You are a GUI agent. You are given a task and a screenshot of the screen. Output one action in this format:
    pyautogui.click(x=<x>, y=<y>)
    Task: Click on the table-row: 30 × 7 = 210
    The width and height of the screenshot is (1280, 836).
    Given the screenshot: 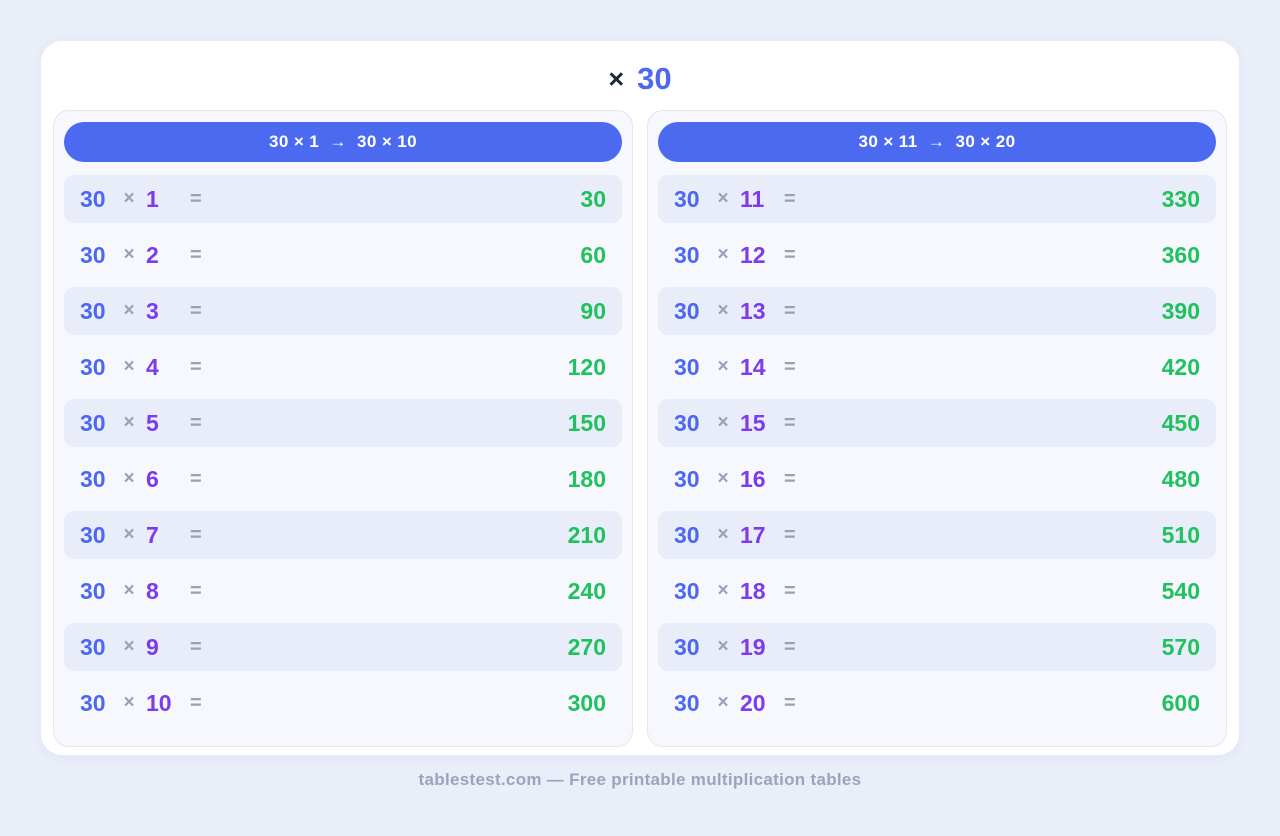 What is the action you would take?
    pyautogui.click(x=343, y=535)
    